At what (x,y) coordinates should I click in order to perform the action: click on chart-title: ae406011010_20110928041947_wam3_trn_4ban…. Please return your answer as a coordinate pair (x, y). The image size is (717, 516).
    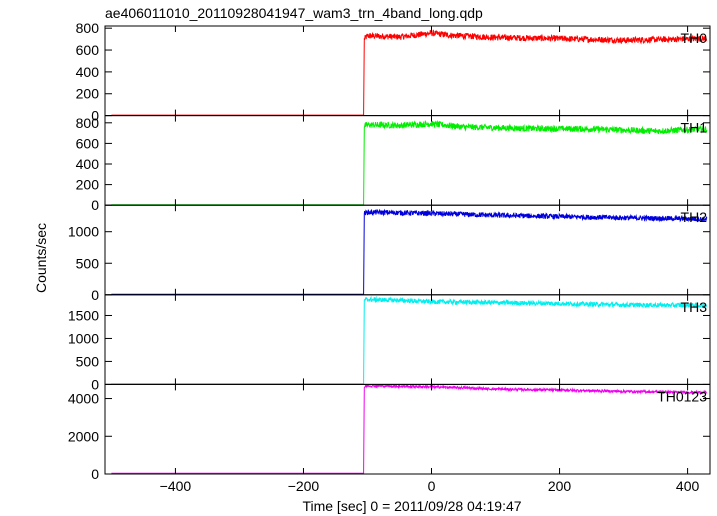
    Looking at the image, I should click on (294, 13).